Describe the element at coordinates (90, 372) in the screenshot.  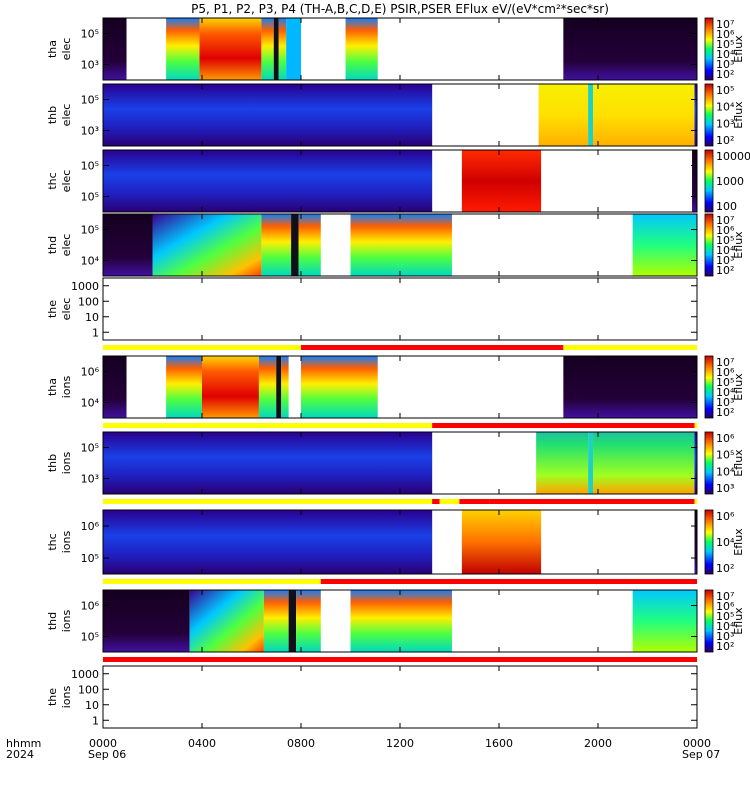
I see `y-tick-label-tha-ions-0: 10⁶` at that location.